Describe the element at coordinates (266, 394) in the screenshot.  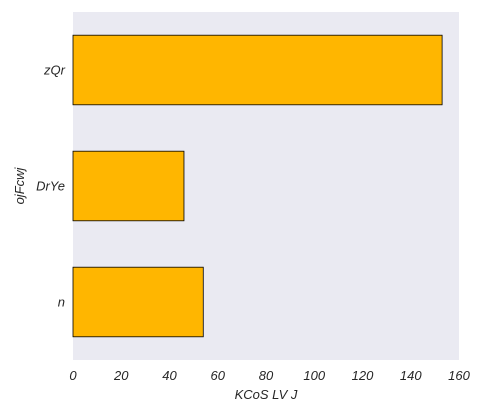
I see `x-axis-label: KCoS LV J` at that location.